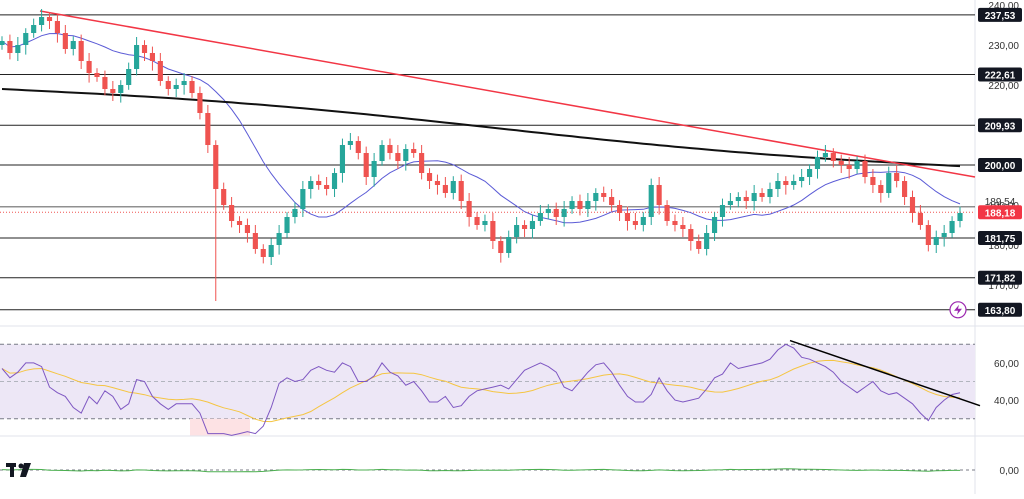  What do you see at coordinates (1010, 471) in the screenshot?
I see `osc-tick-label: 0,00` at bounding box center [1010, 471].